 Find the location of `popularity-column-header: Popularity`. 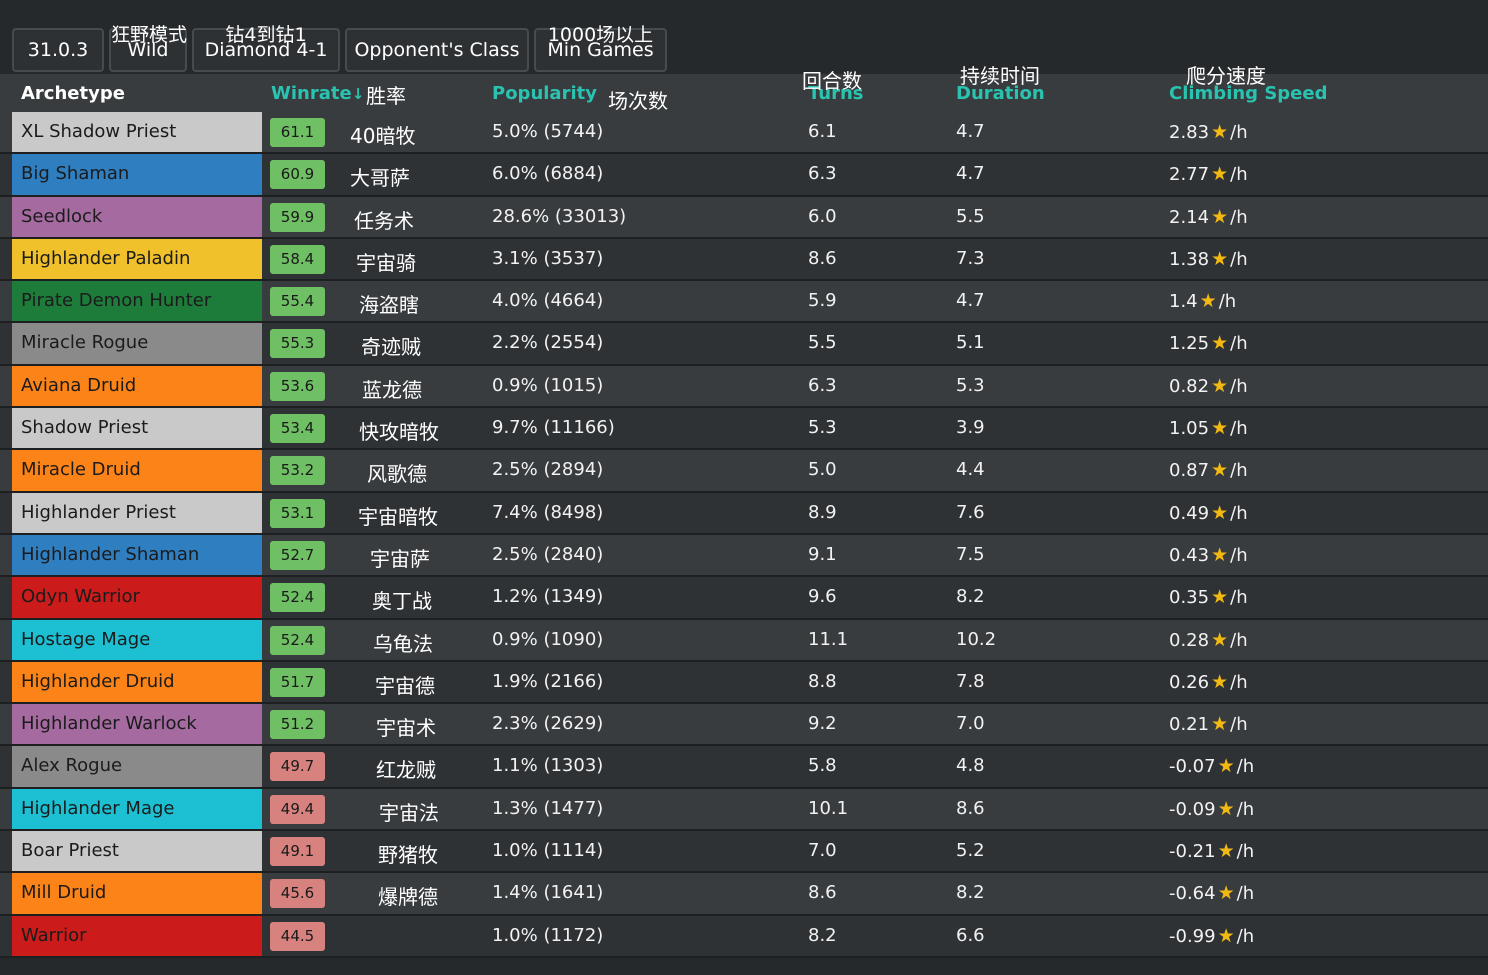

popularity-column-header: Popularity is located at coordinates (544, 93).